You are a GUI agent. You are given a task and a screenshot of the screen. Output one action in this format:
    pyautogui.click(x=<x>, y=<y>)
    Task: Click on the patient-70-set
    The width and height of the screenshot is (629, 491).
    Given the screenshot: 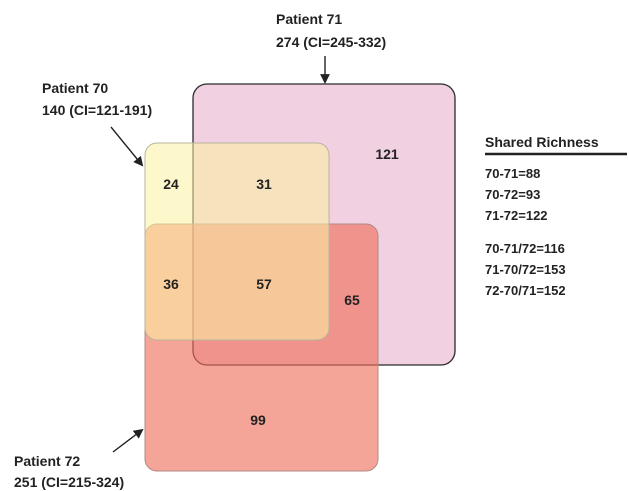 What is the action you would take?
    pyautogui.click(x=237, y=241)
    